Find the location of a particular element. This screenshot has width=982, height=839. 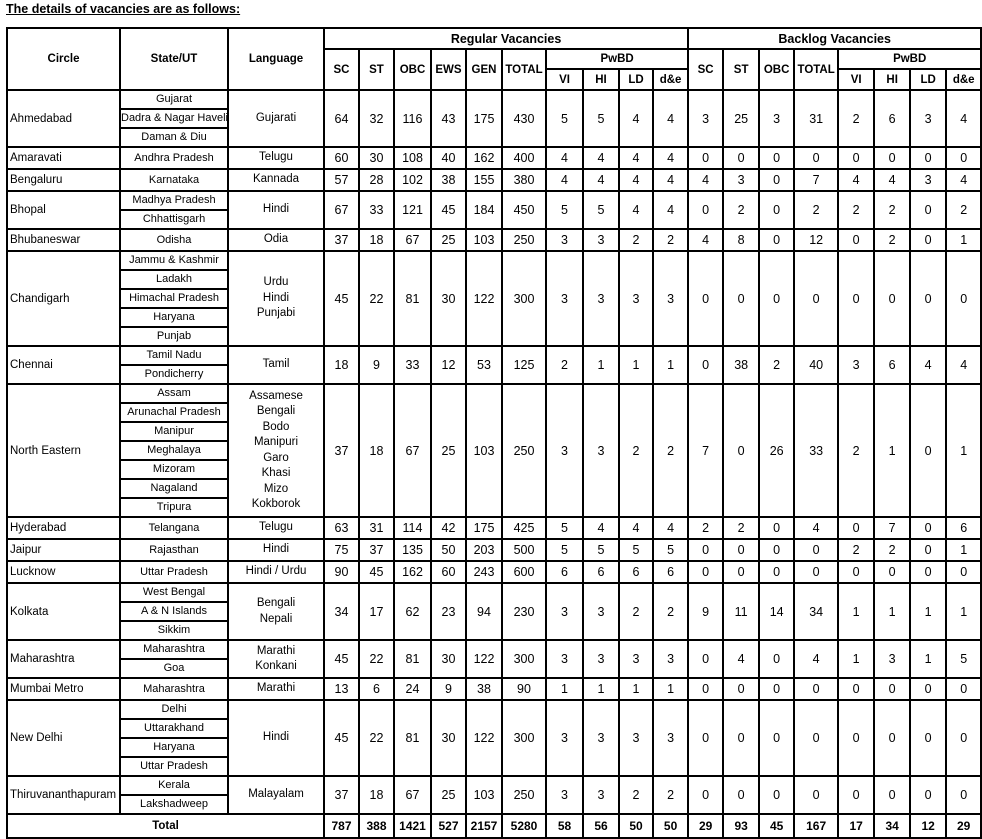

language-name: Assamese is located at coordinates (276, 395).